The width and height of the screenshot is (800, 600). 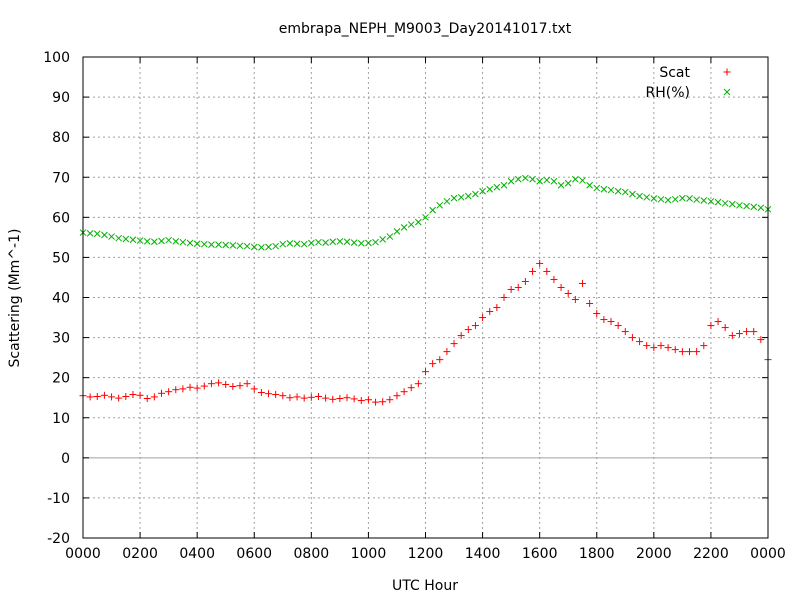 I want to click on legend-marker-scat, so click(x=727, y=72).